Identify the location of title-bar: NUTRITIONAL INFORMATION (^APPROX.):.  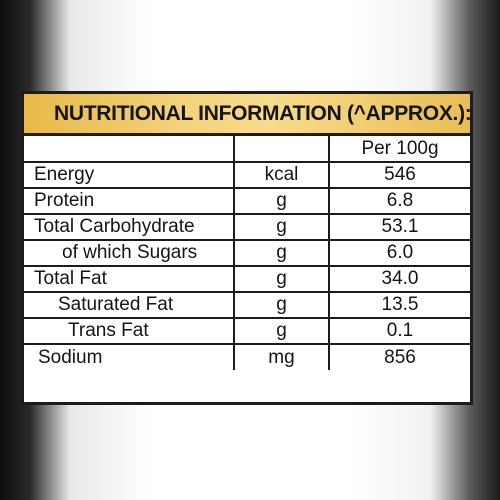
(248, 115).